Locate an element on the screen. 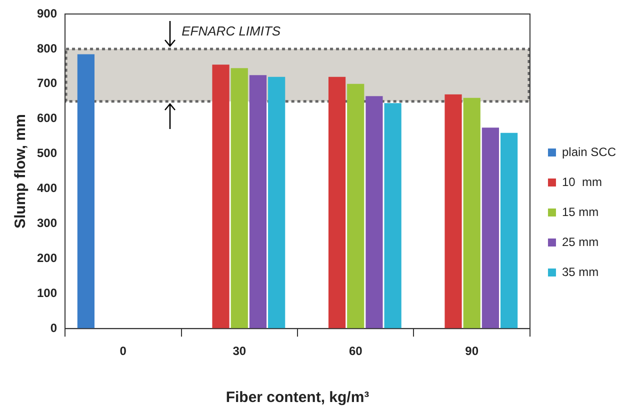 The height and width of the screenshot is (417, 634). y-tick-label: 300 is located at coordinates (47, 223).